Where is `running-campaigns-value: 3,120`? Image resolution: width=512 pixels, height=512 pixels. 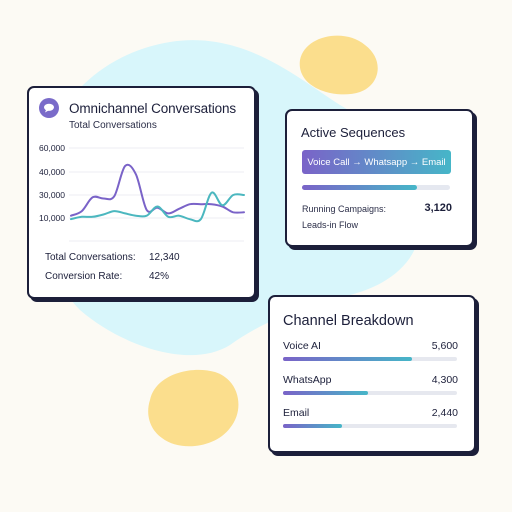
running-campaigns-value: 3,120 is located at coordinates (438, 208).